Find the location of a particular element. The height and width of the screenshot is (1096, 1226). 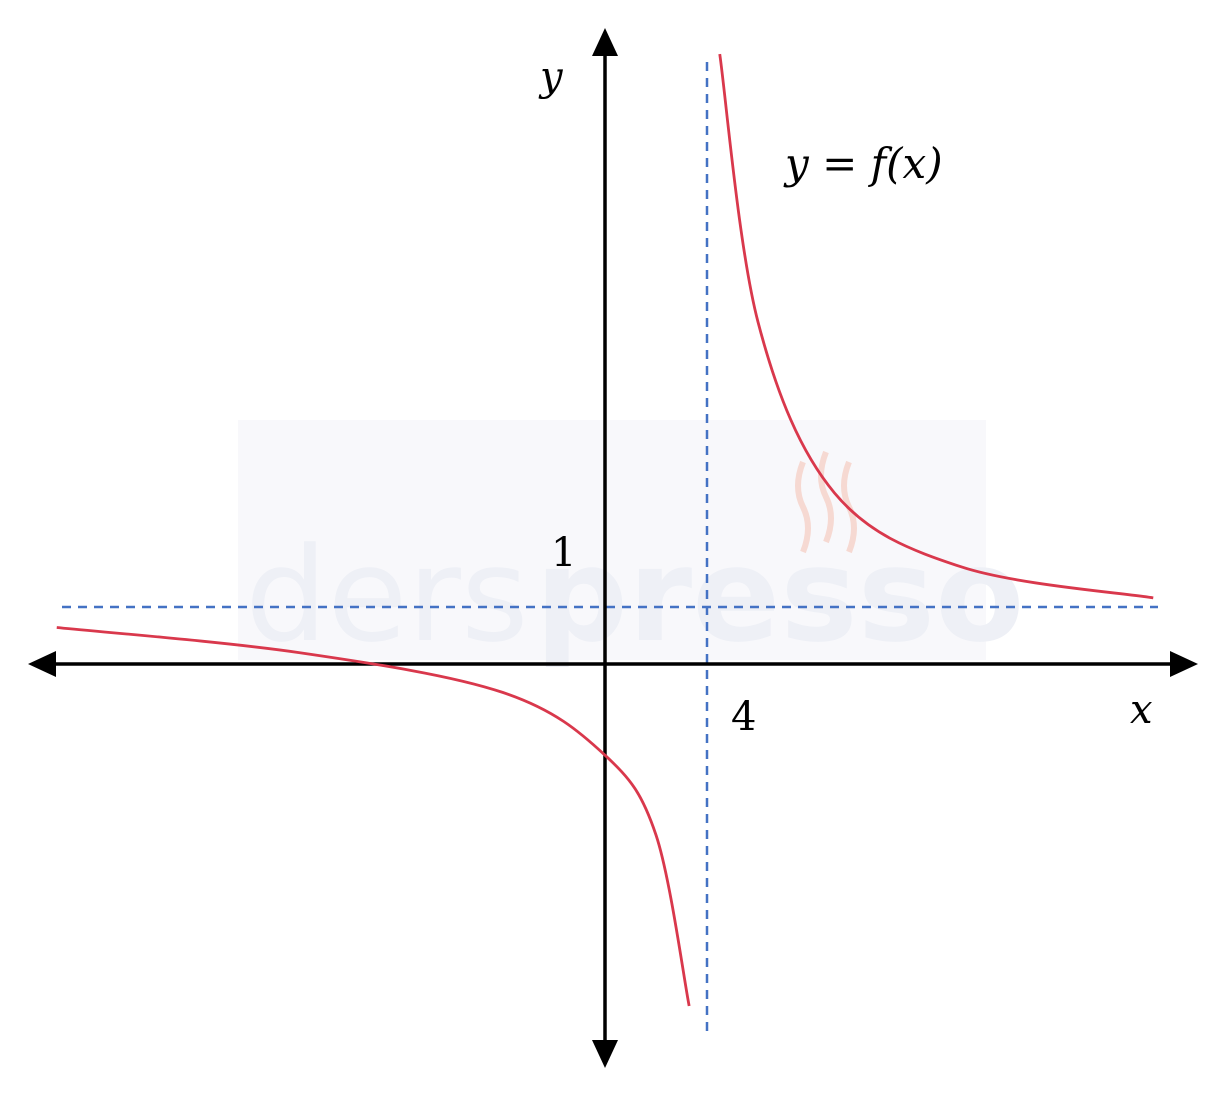

x-axis-arrow-left-icon is located at coordinates (42, 664).